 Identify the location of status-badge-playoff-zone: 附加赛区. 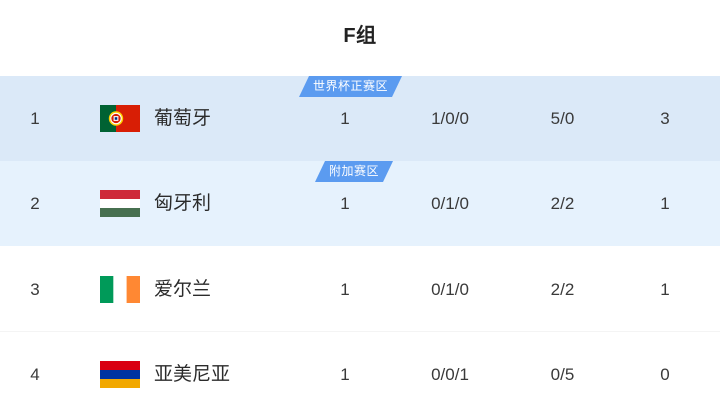
(354, 171).